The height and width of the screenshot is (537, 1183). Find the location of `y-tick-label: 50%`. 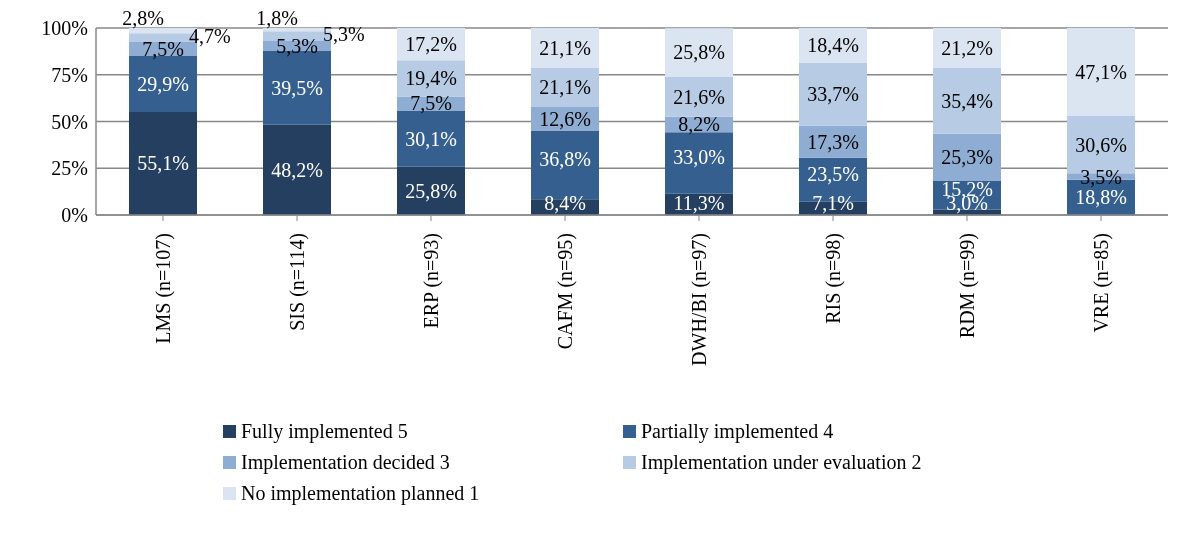

y-tick-label: 50% is located at coordinates (69, 121).